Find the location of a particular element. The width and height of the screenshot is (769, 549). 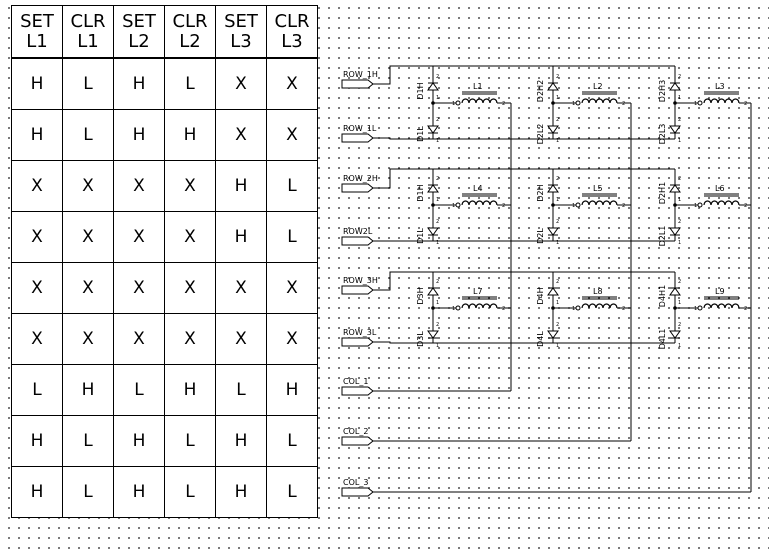

column-header-signal: CLR is located at coordinates (88, 21).